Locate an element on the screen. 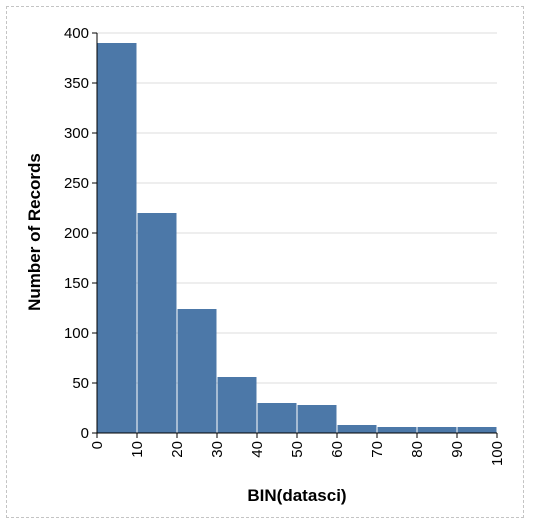 The height and width of the screenshot is (532, 534). y-tick-label: 400 is located at coordinates (76, 33).